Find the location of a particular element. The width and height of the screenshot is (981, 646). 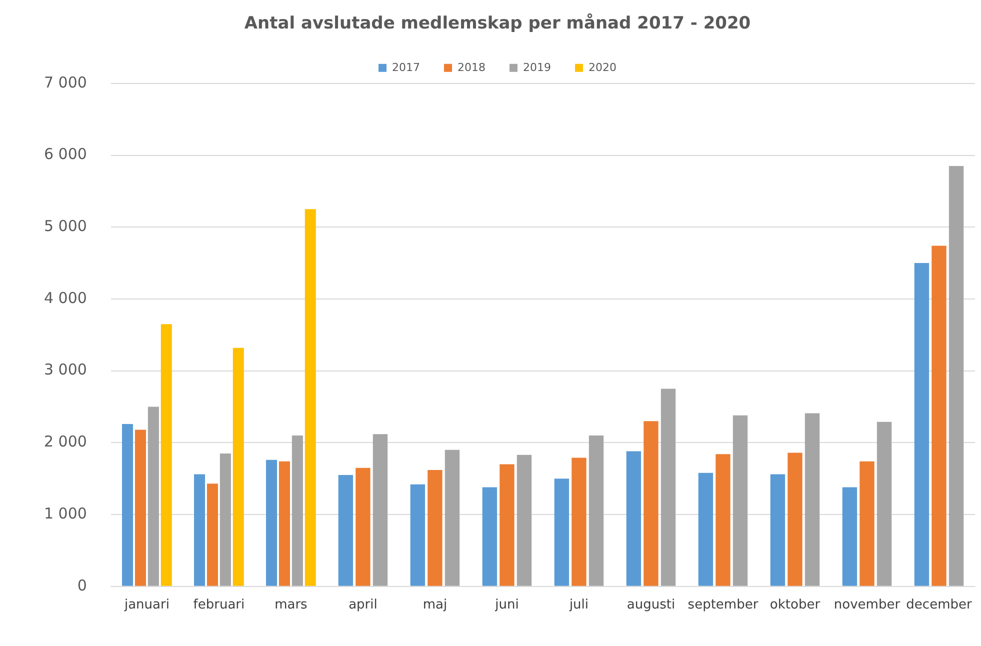

x-tick-label: april is located at coordinates (363, 605).